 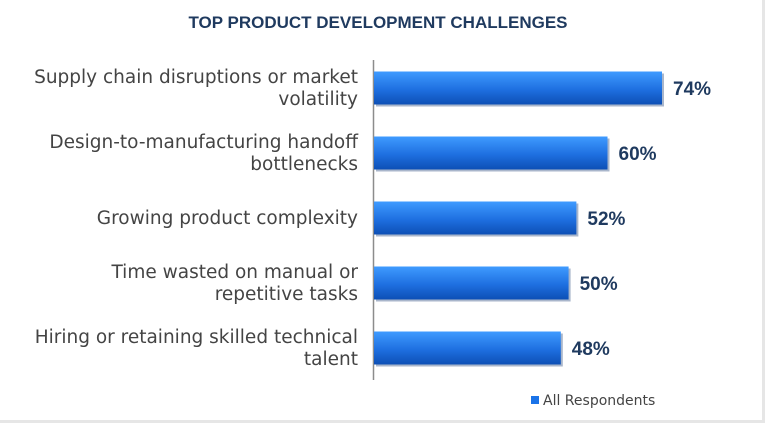 I want to click on legend-label: All Respondents, so click(x=599, y=401).